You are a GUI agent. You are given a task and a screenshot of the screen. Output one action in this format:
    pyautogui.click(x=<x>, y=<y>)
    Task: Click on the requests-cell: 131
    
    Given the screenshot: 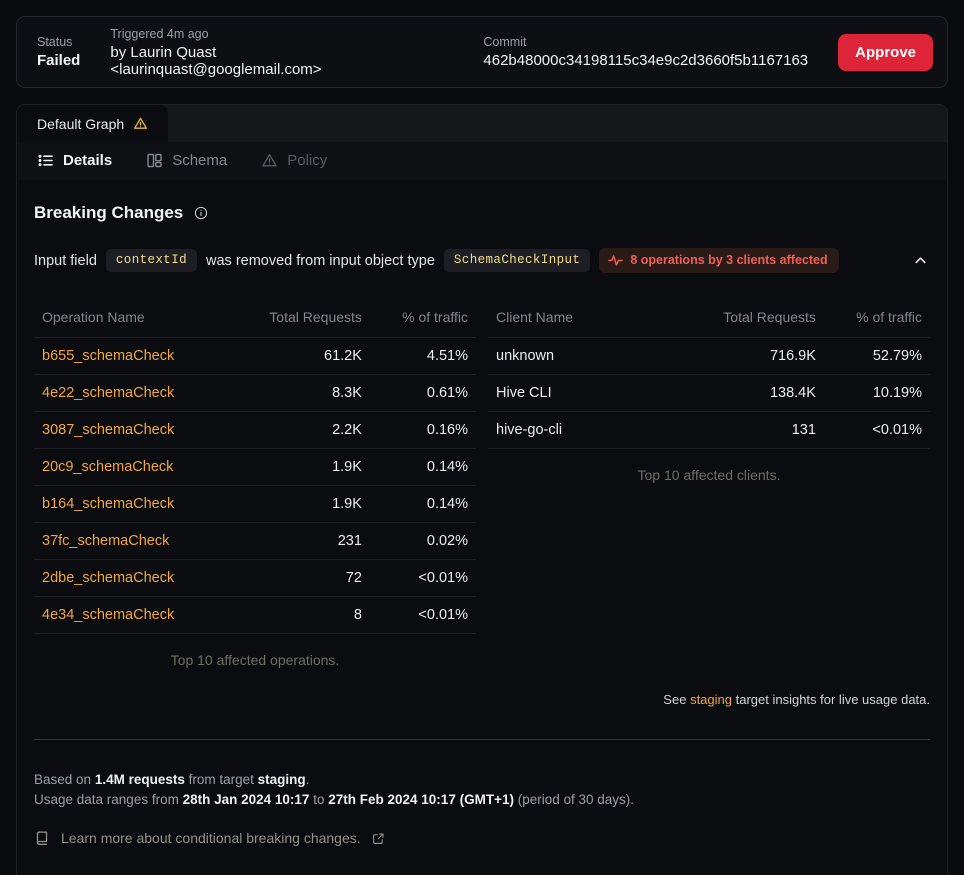 What is the action you would take?
    pyautogui.click(x=757, y=430)
    